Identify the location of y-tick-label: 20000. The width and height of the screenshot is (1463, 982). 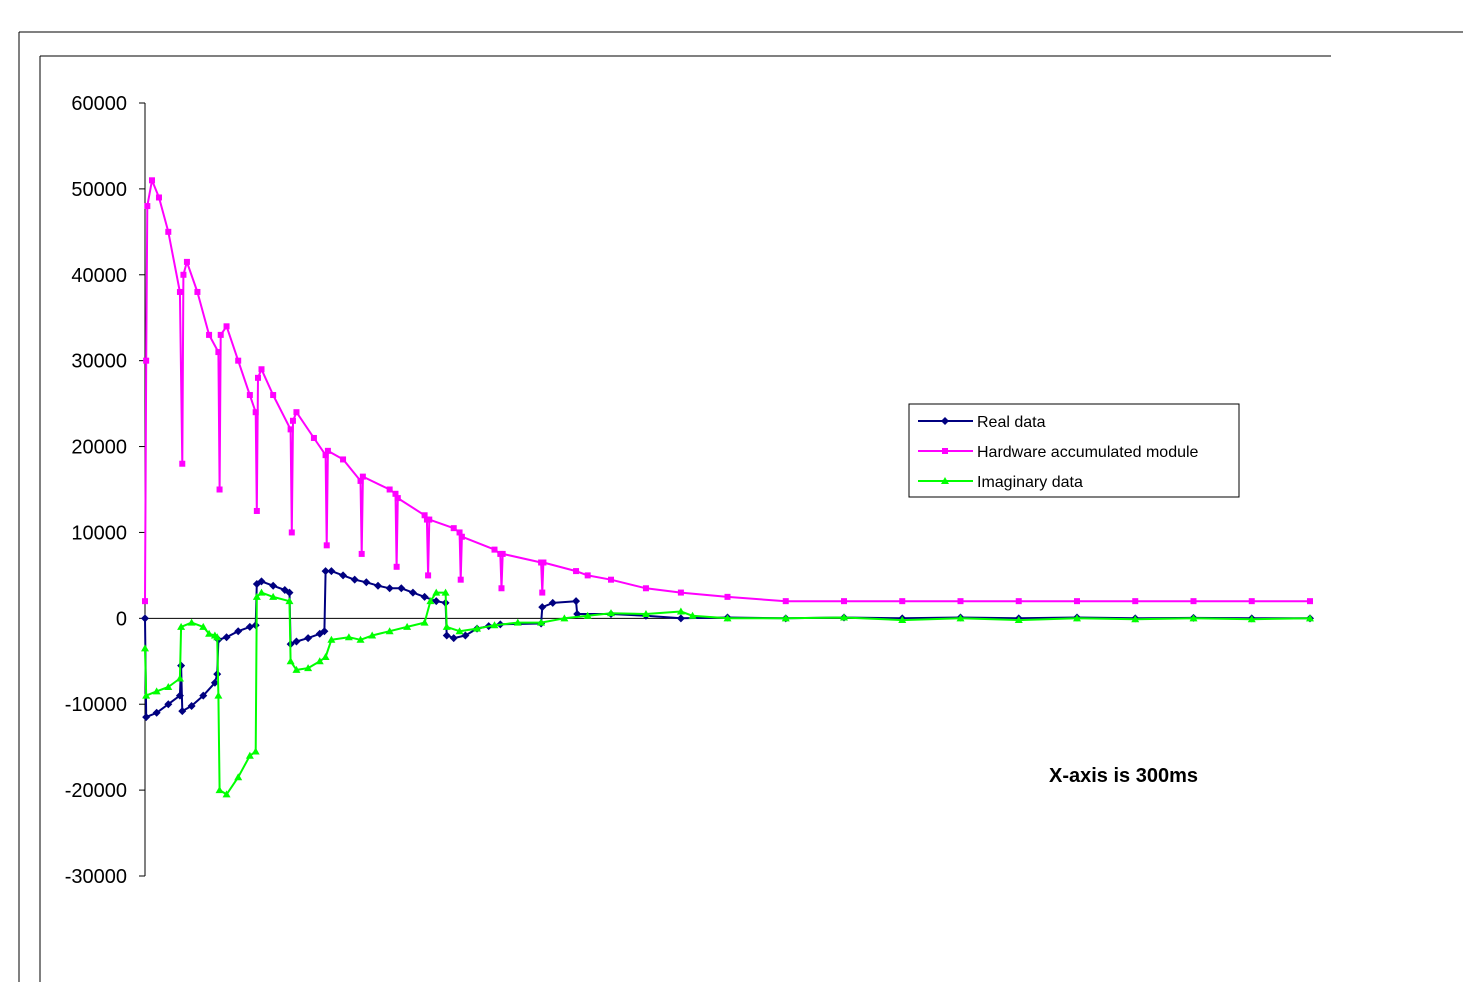
(99, 448).